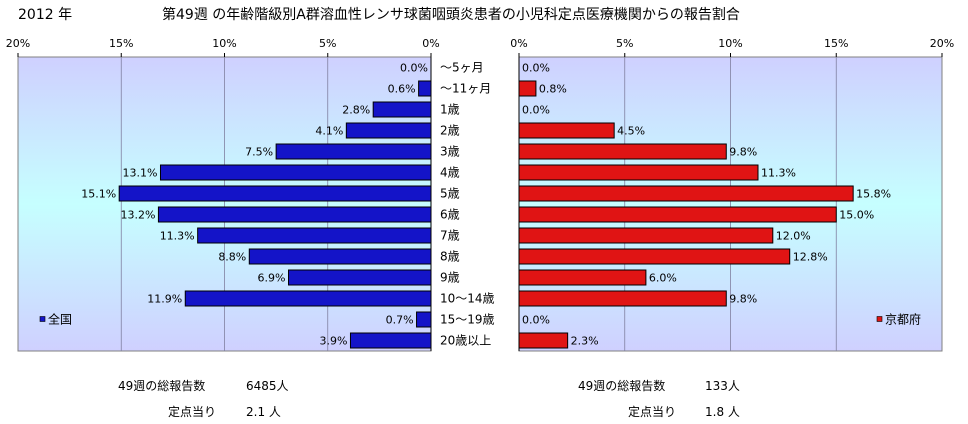  What do you see at coordinates (232, 257) in the screenshot?
I see `left-data-label: 8.8%` at bounding box center [232, 257].